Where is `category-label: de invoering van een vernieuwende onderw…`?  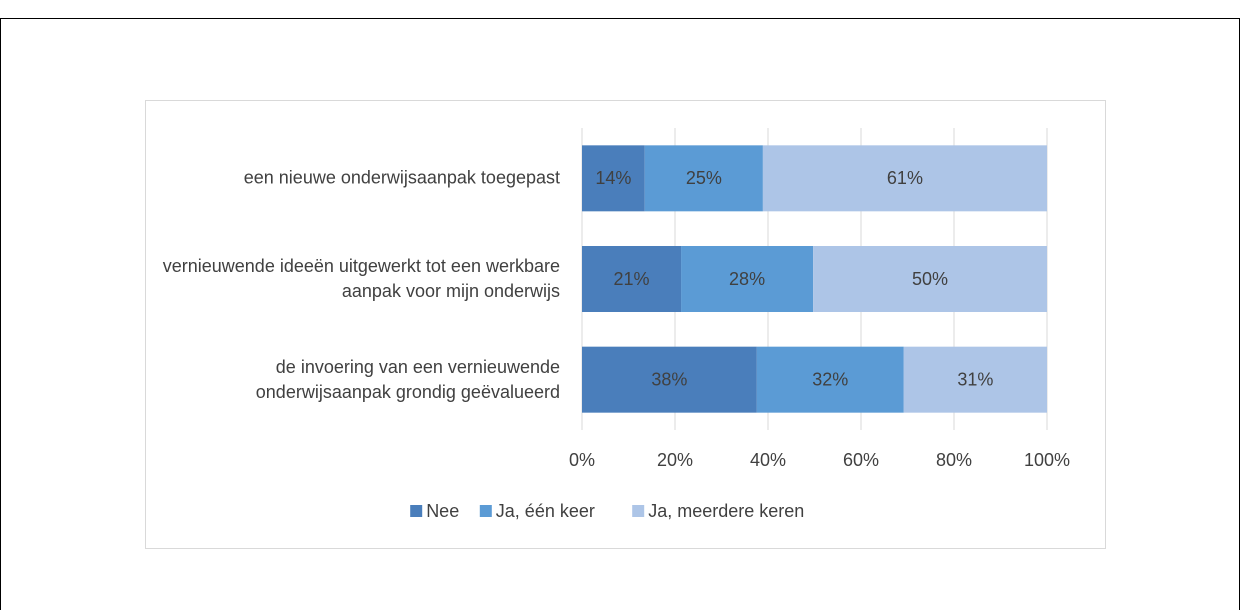 category-label: de invoering van een vernieuwende onderw… is located at coordinates (407, 379).